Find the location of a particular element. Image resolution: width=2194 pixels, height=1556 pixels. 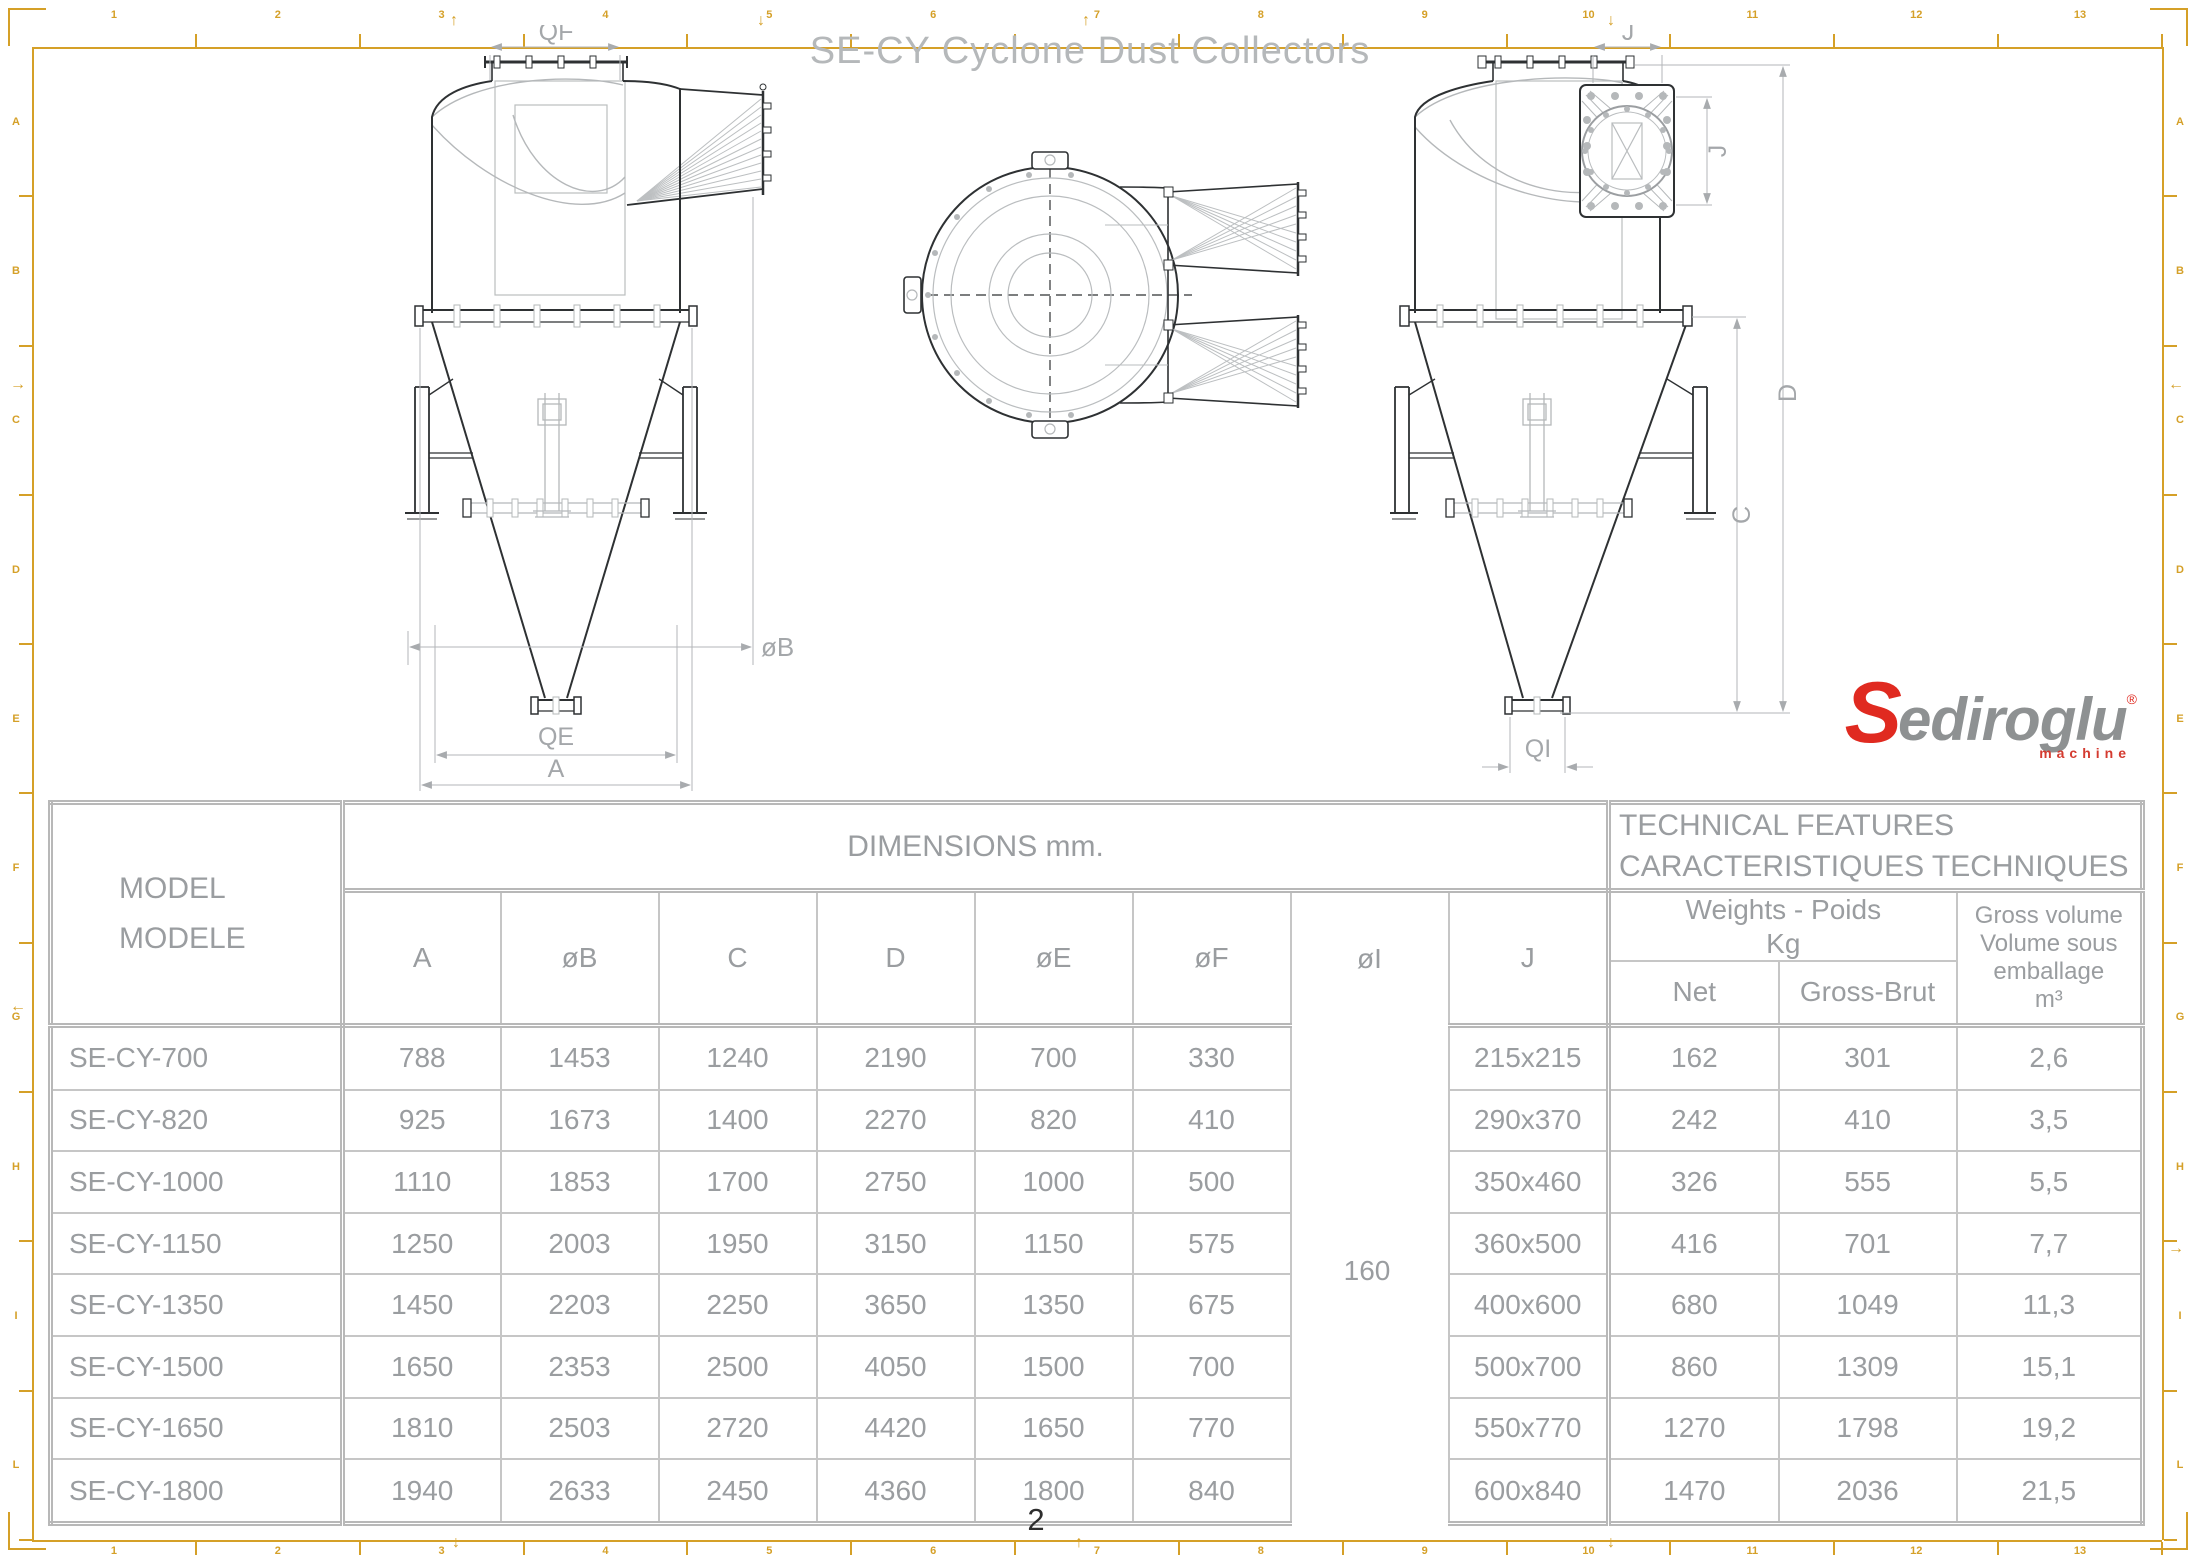

dim-of-cell: 500 is located at coordinates (1211, 1182).